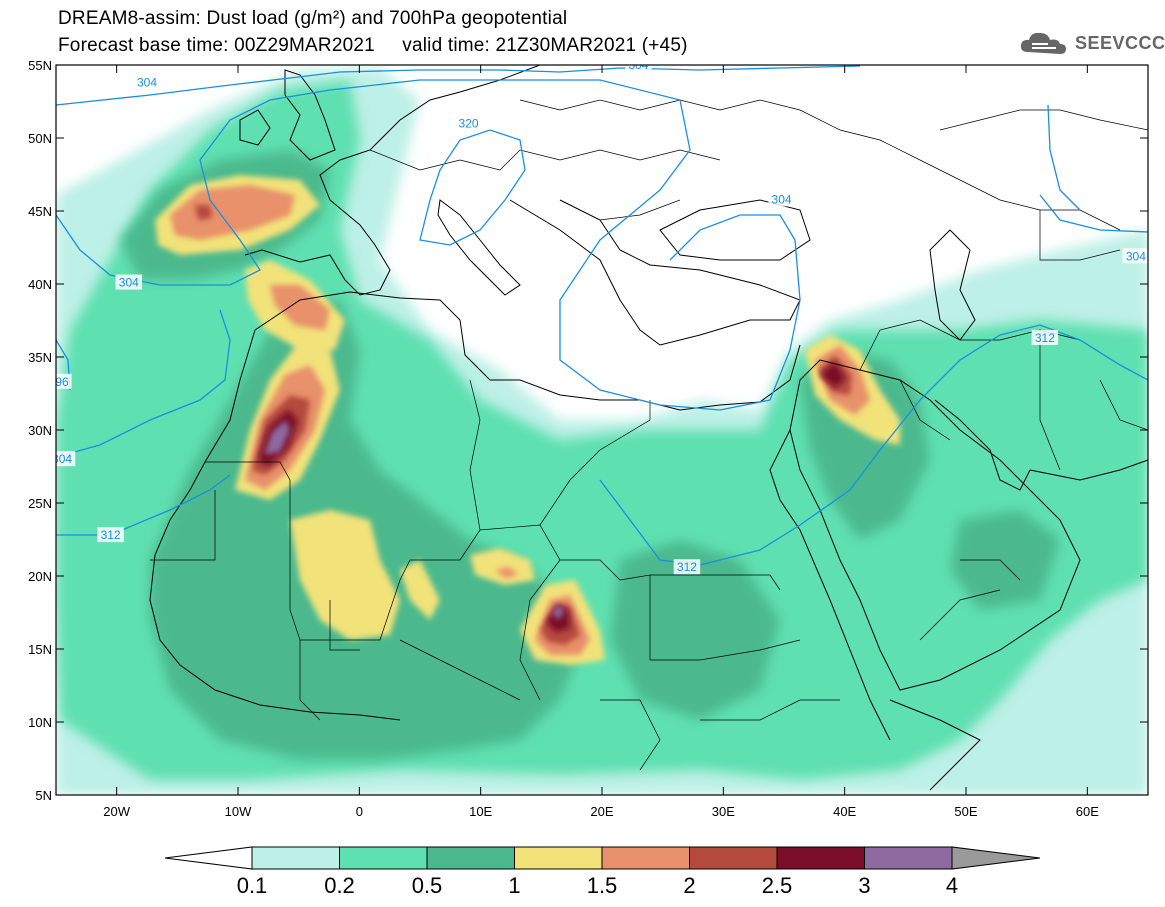 Image resolution: width=1165 pixels, height=907 pixels. Describe the element at coordinates (1120, 42) in the screenshot. I see `logo-text: SEEVCCC` at that location.